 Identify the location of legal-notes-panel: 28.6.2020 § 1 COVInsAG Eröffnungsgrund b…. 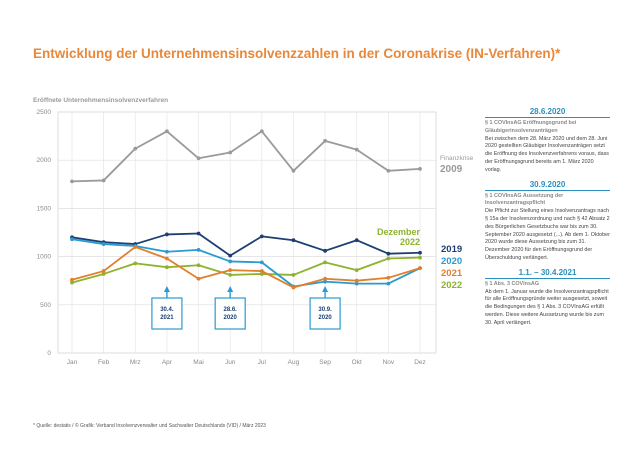
(547, 219).